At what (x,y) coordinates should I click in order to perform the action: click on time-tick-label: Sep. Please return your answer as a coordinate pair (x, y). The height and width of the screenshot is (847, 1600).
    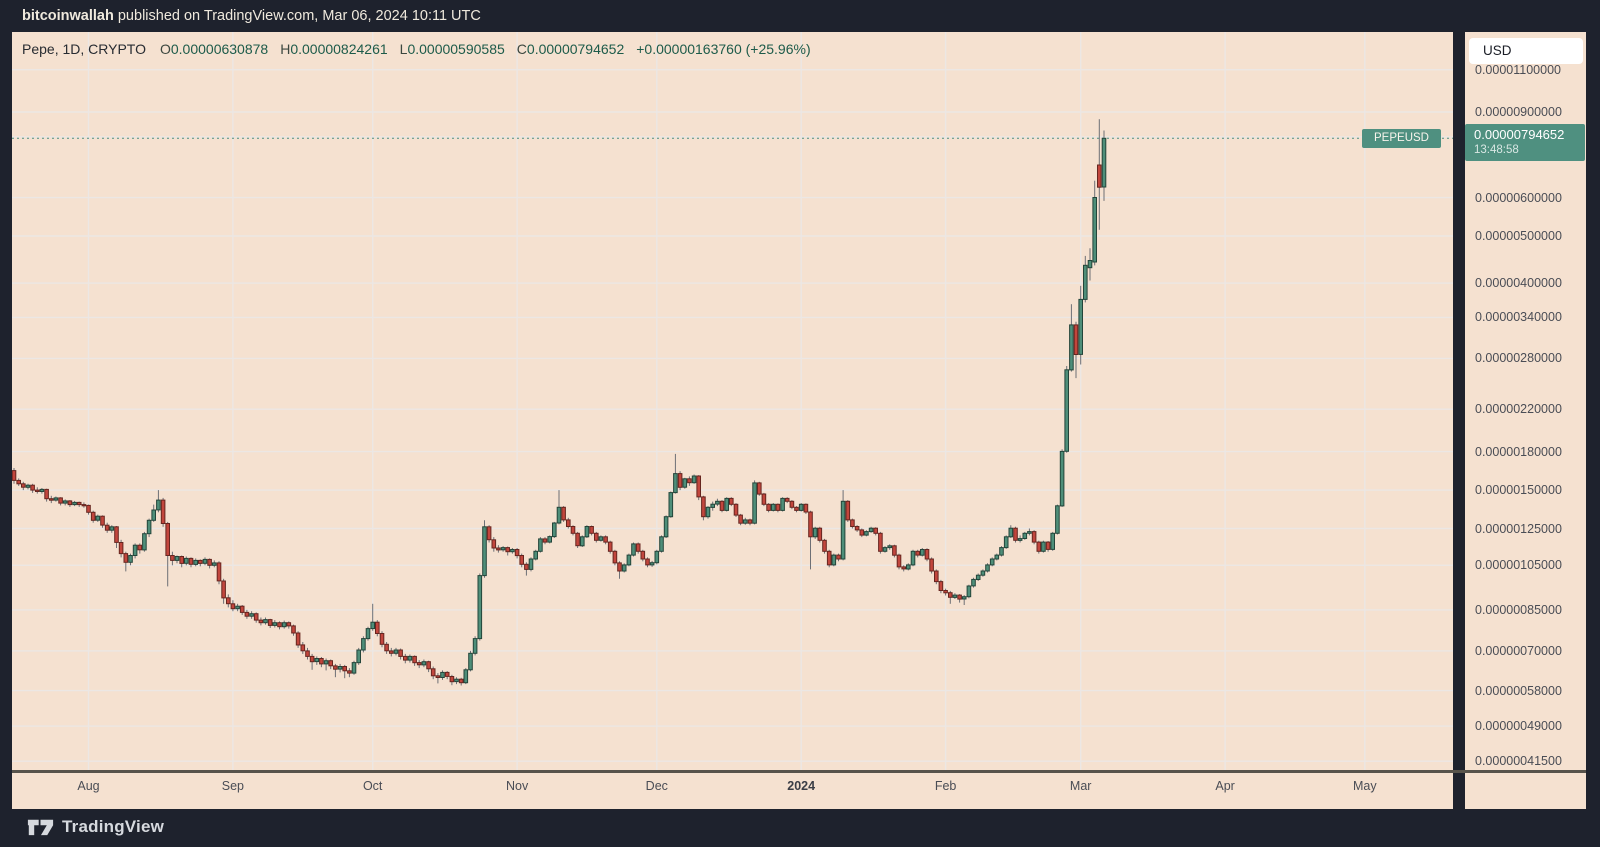
    Looking at the image, I should click on (233, 786).